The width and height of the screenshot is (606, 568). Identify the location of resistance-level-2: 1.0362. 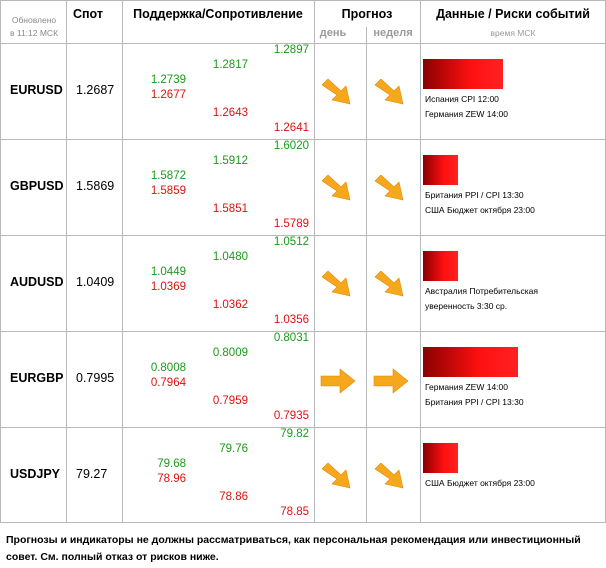
(230, 305).